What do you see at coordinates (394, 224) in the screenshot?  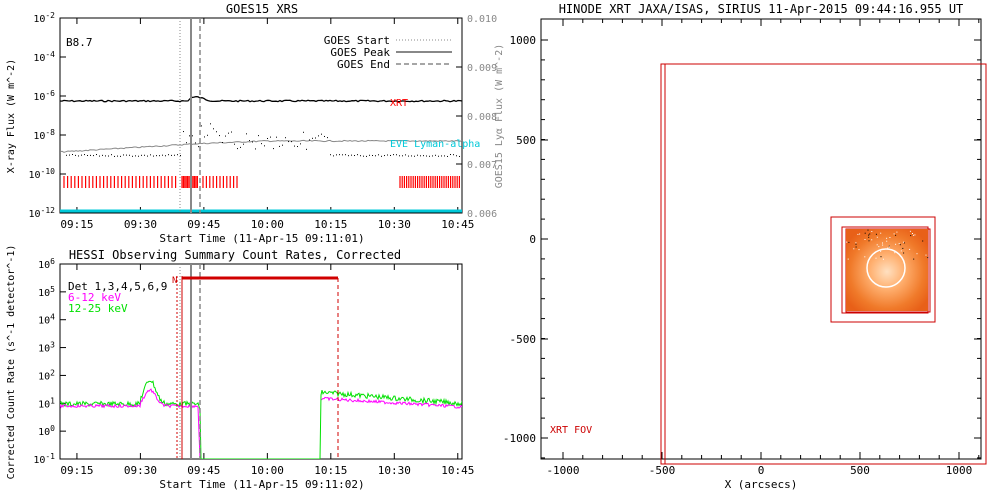 I see `goes-x-tick-label: 10:30` at bounding box center [394, 224].